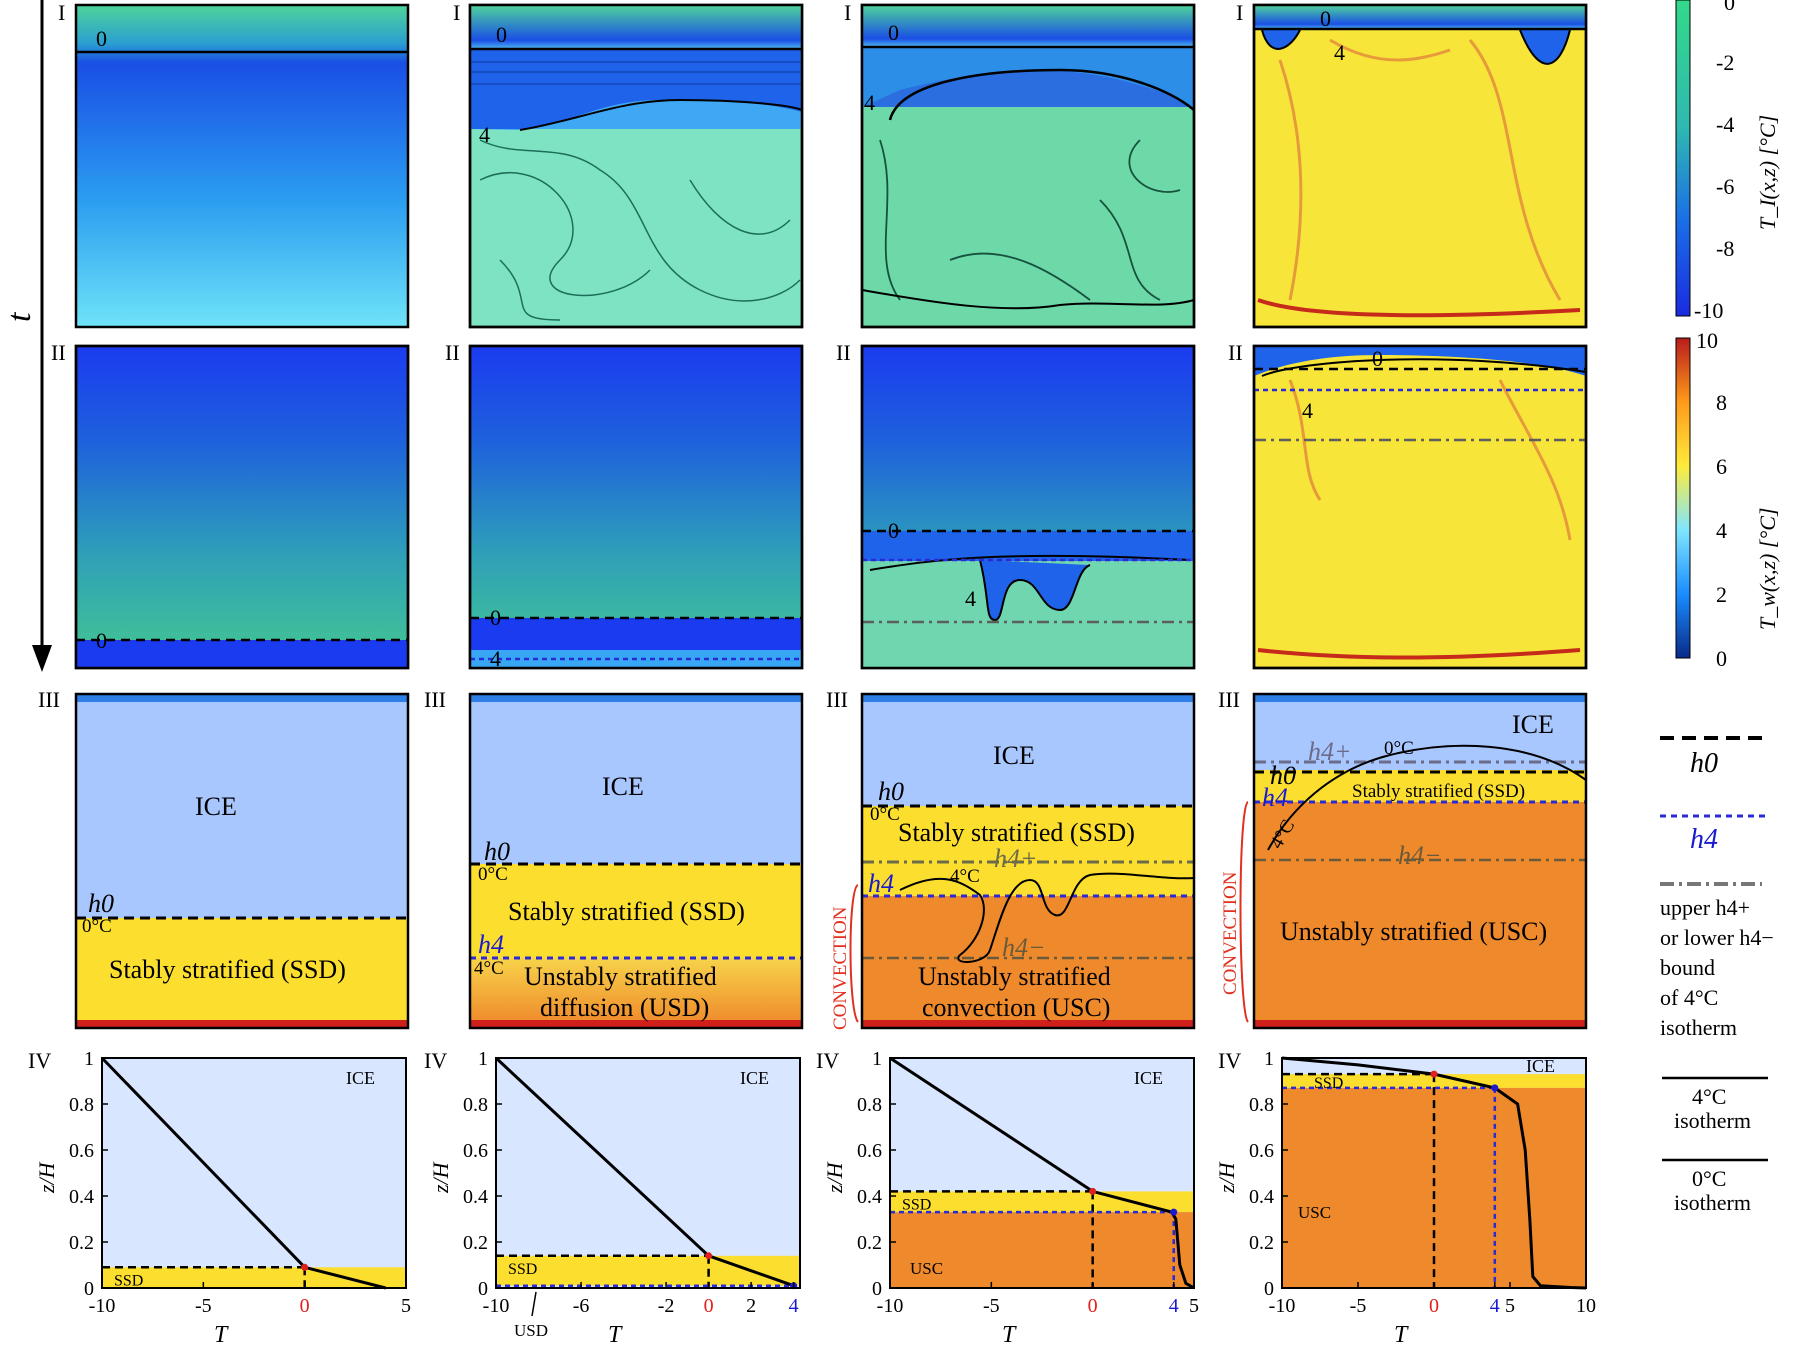 This screenshot has height=1348, width=1798. I want to click on snapshot-r2-c1: 0, so click(242, 507).